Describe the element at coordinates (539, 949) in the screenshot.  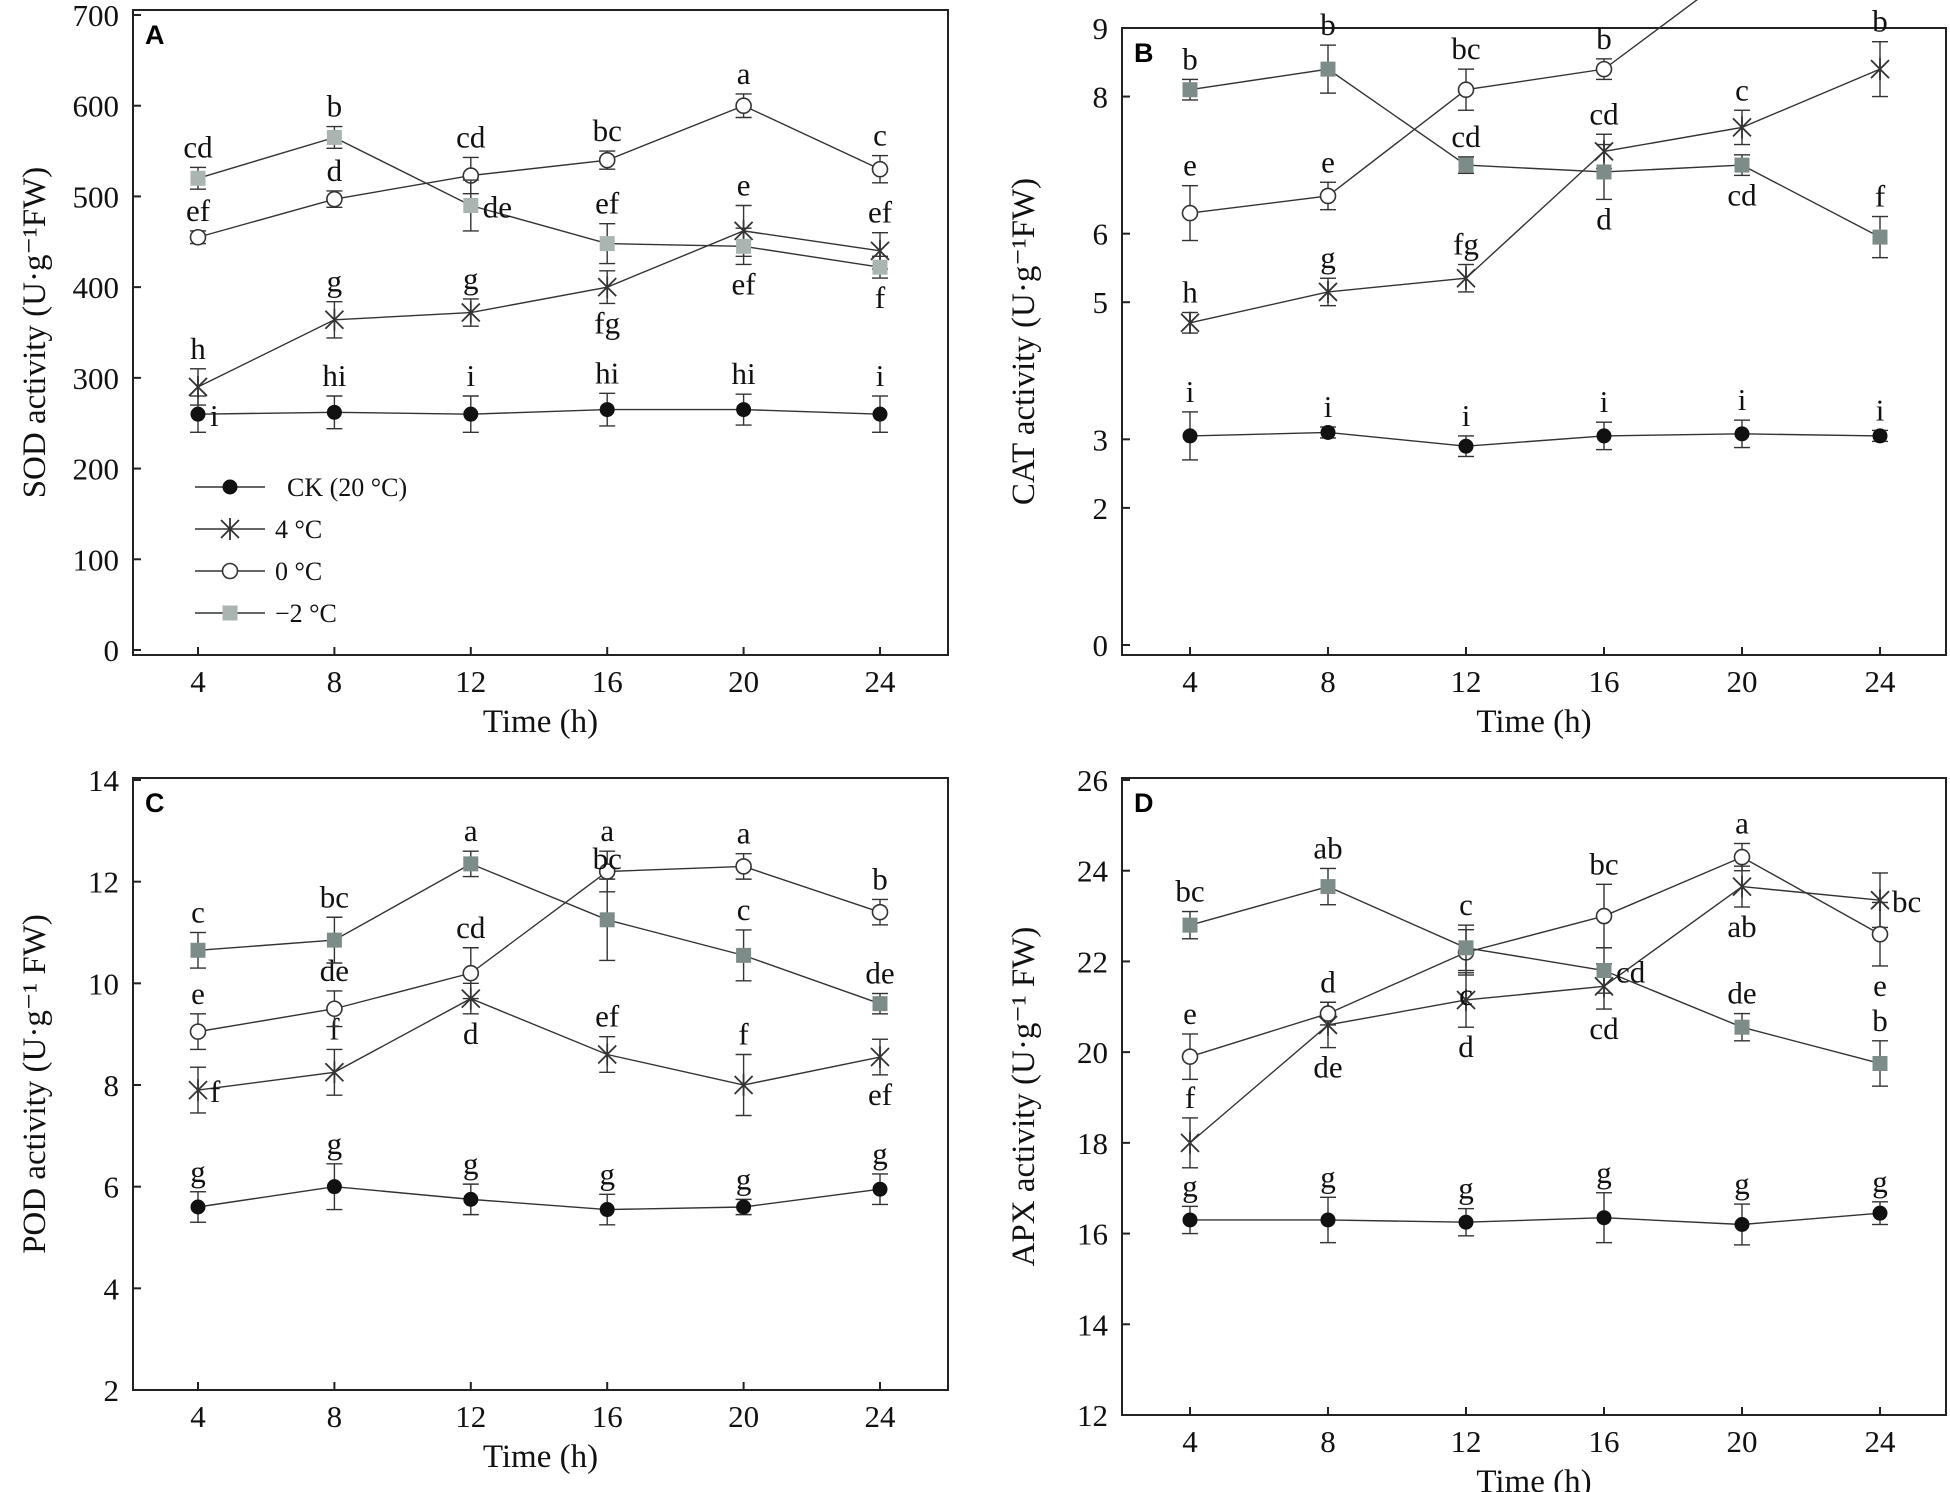
I see `series-c0-line` at that location.